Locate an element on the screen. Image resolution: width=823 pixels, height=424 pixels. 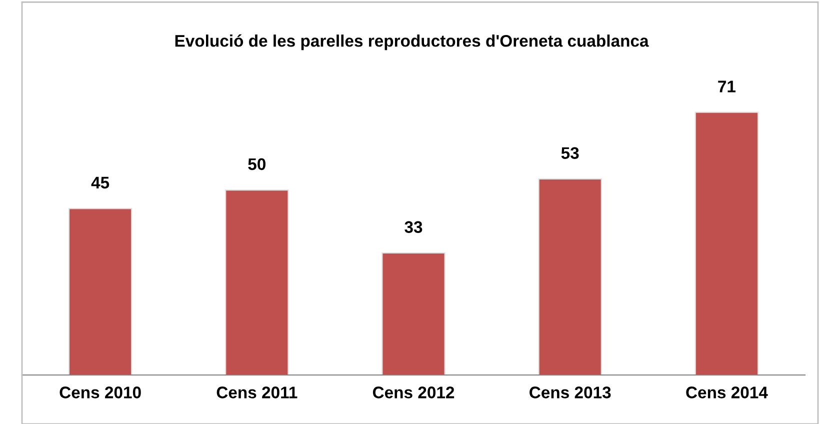
x-tick-label: Cens 2010 is located at coordinates (100, 392).